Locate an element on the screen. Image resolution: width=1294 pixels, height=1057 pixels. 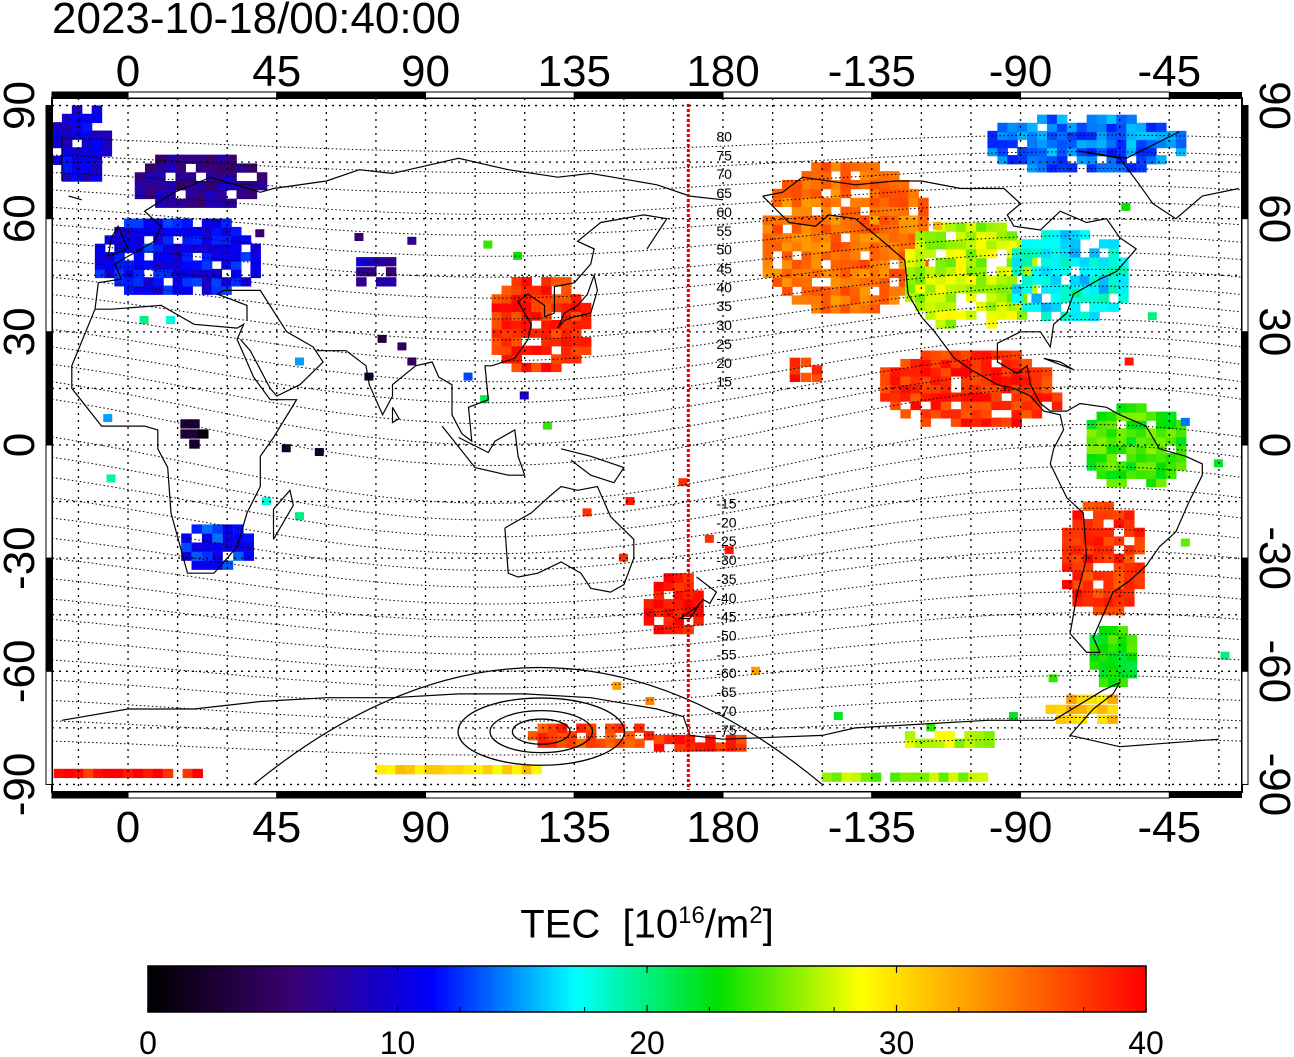
lon-tick-label-top: -45 is located at coordinates (1169, 71).